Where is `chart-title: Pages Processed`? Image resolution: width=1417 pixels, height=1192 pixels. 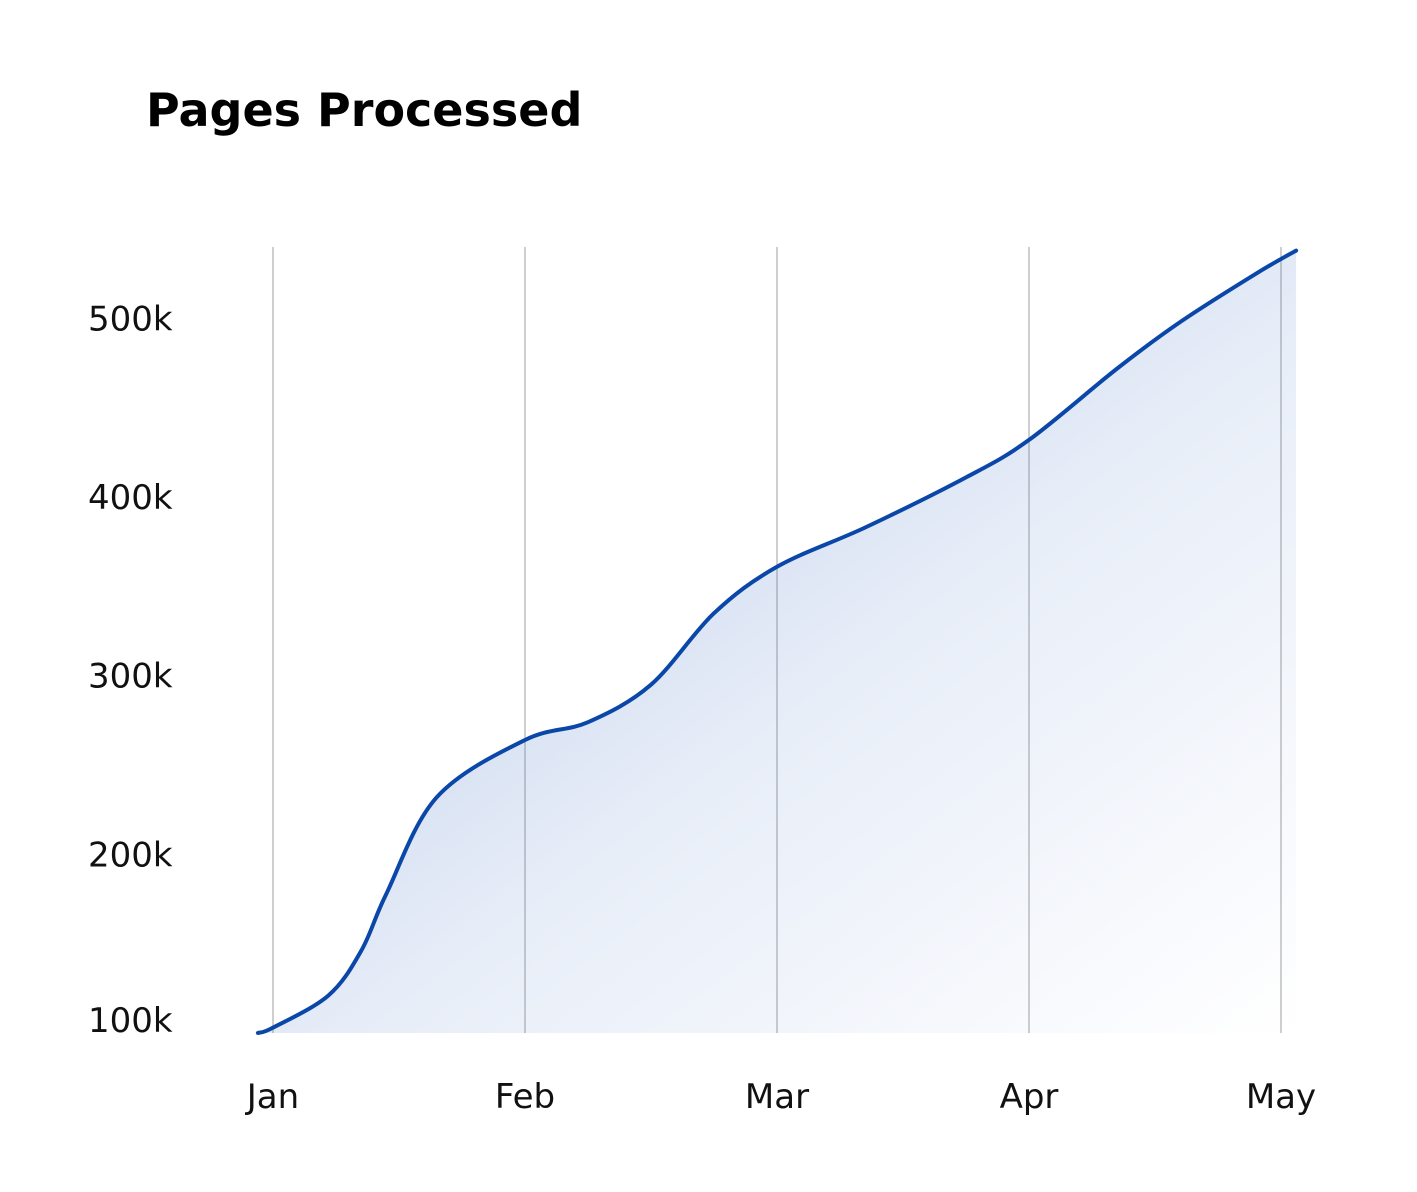
chart-title: Pages Processed is located at coordinates (364, 110).